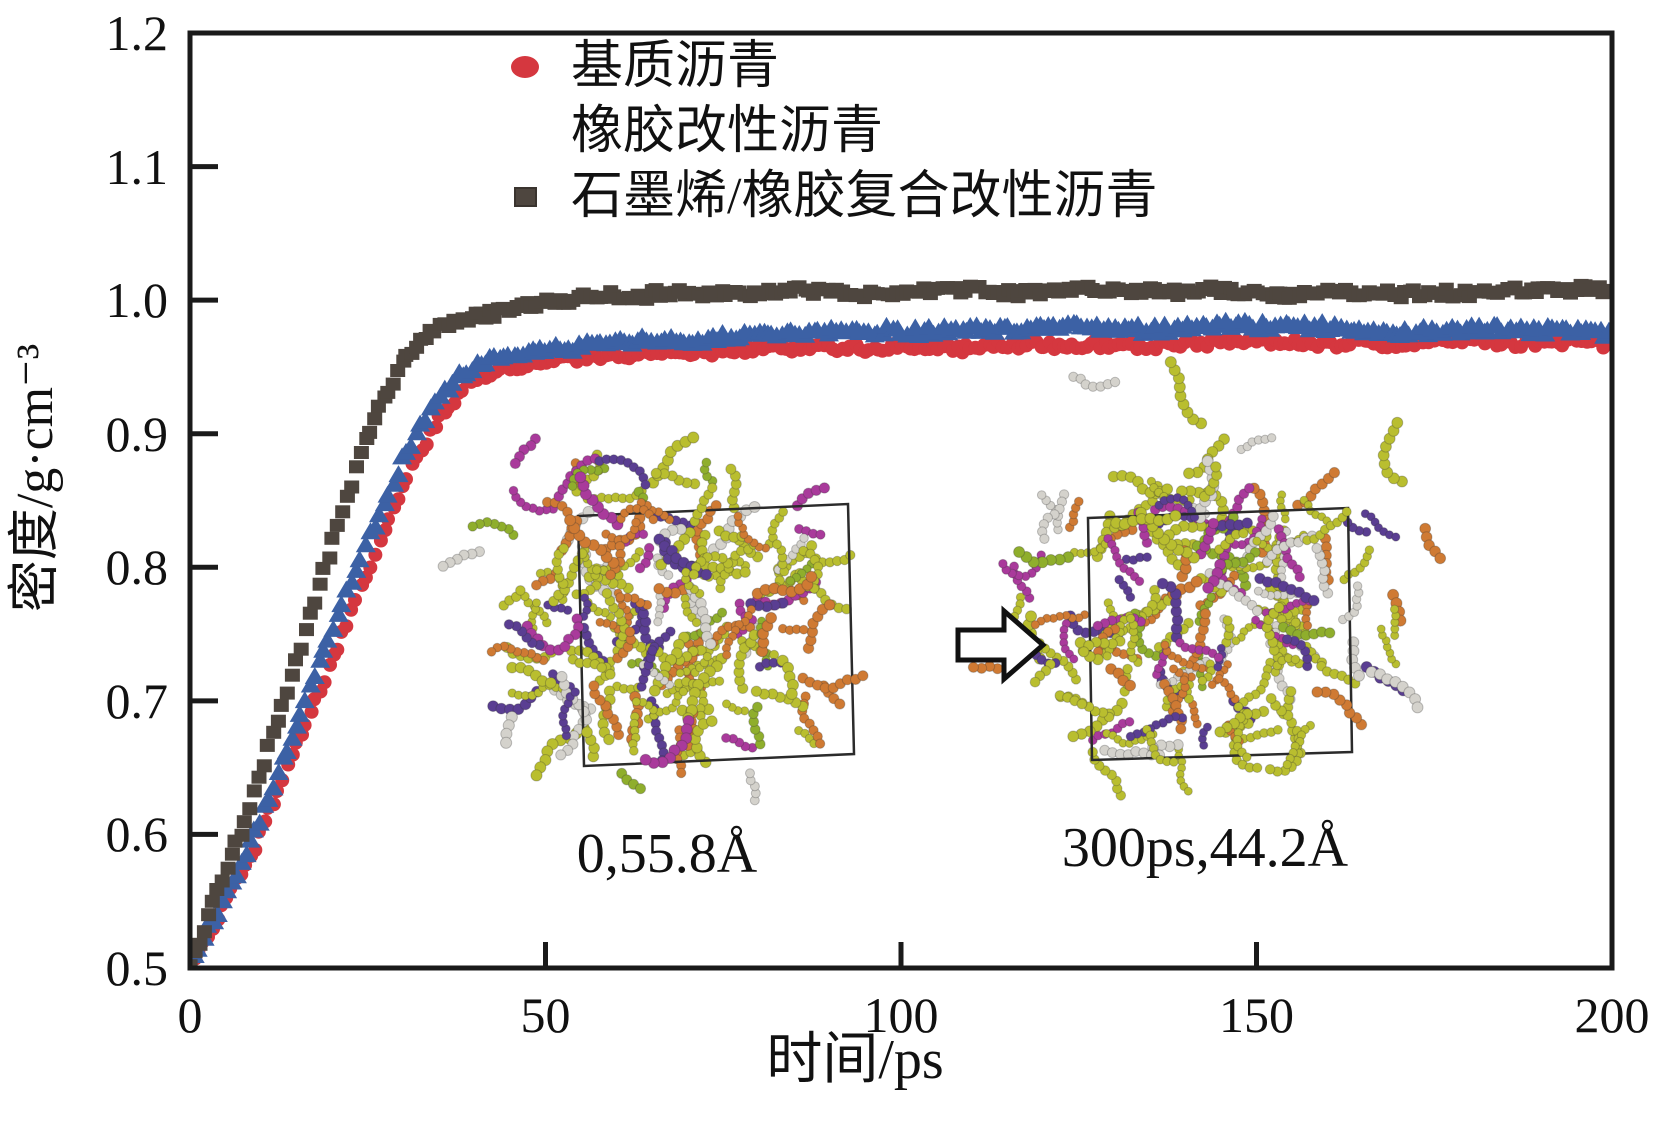 Image resolution: width=1678 pixels, height=1134 pixels. Describe the element at coordinates (855, 1060) in the screenshot. I see `x-axis-title: 时间/ps` at that location.